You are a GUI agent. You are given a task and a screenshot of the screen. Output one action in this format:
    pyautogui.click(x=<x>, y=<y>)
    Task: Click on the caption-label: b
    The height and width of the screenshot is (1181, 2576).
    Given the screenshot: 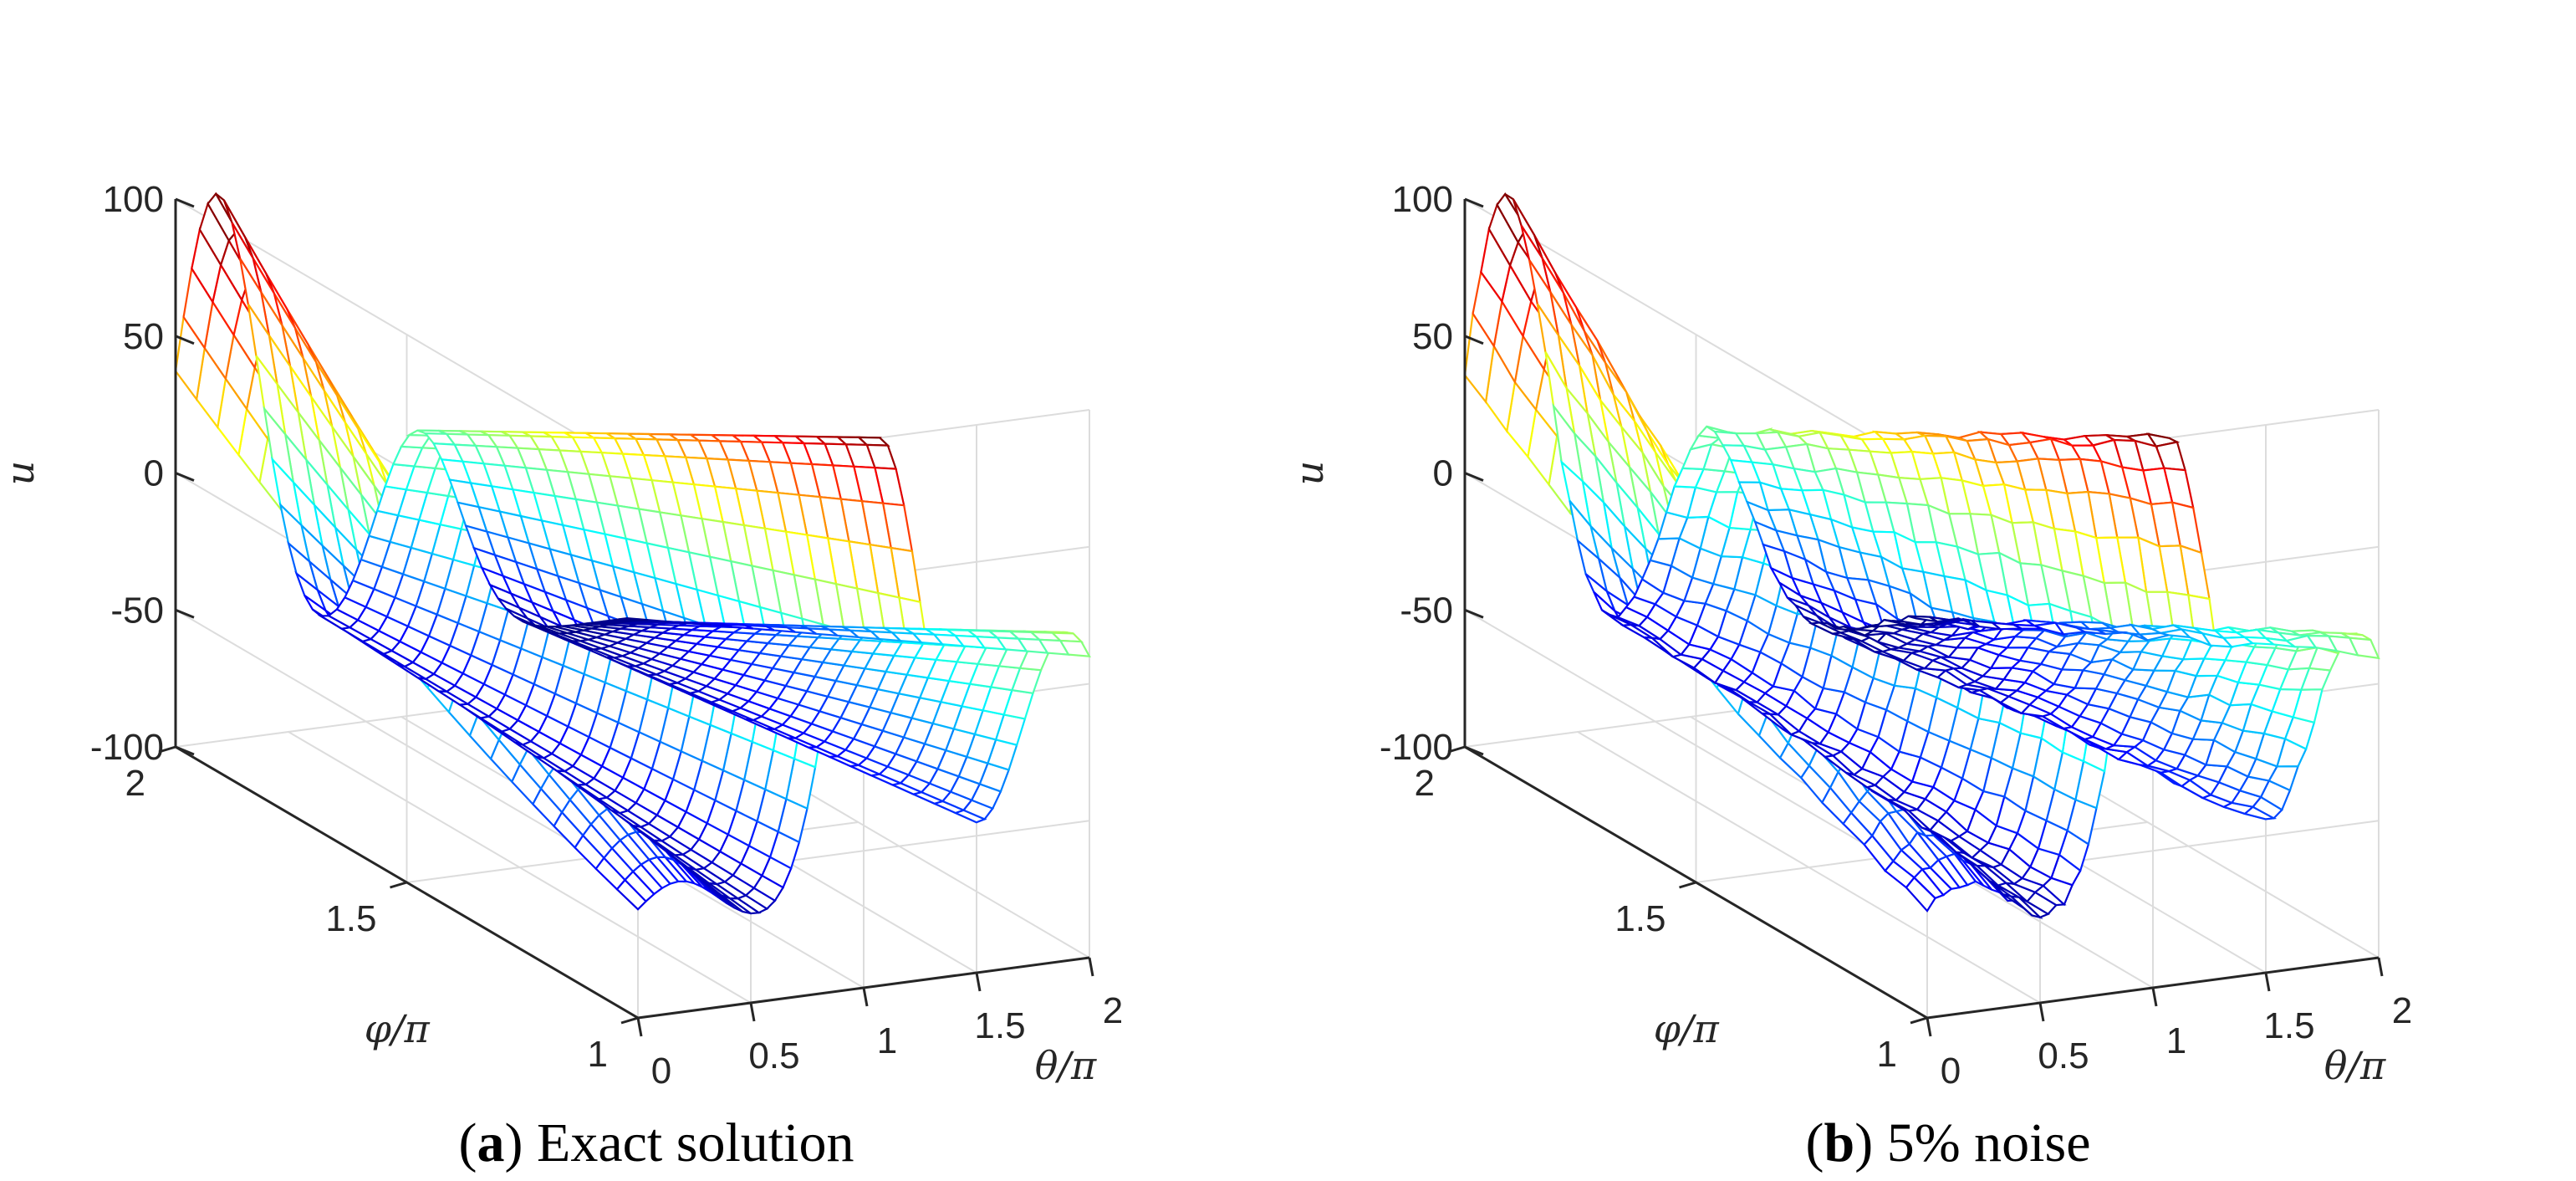 What is the action you would take?
    pyautogui.click(x=1839, y=1142)
    